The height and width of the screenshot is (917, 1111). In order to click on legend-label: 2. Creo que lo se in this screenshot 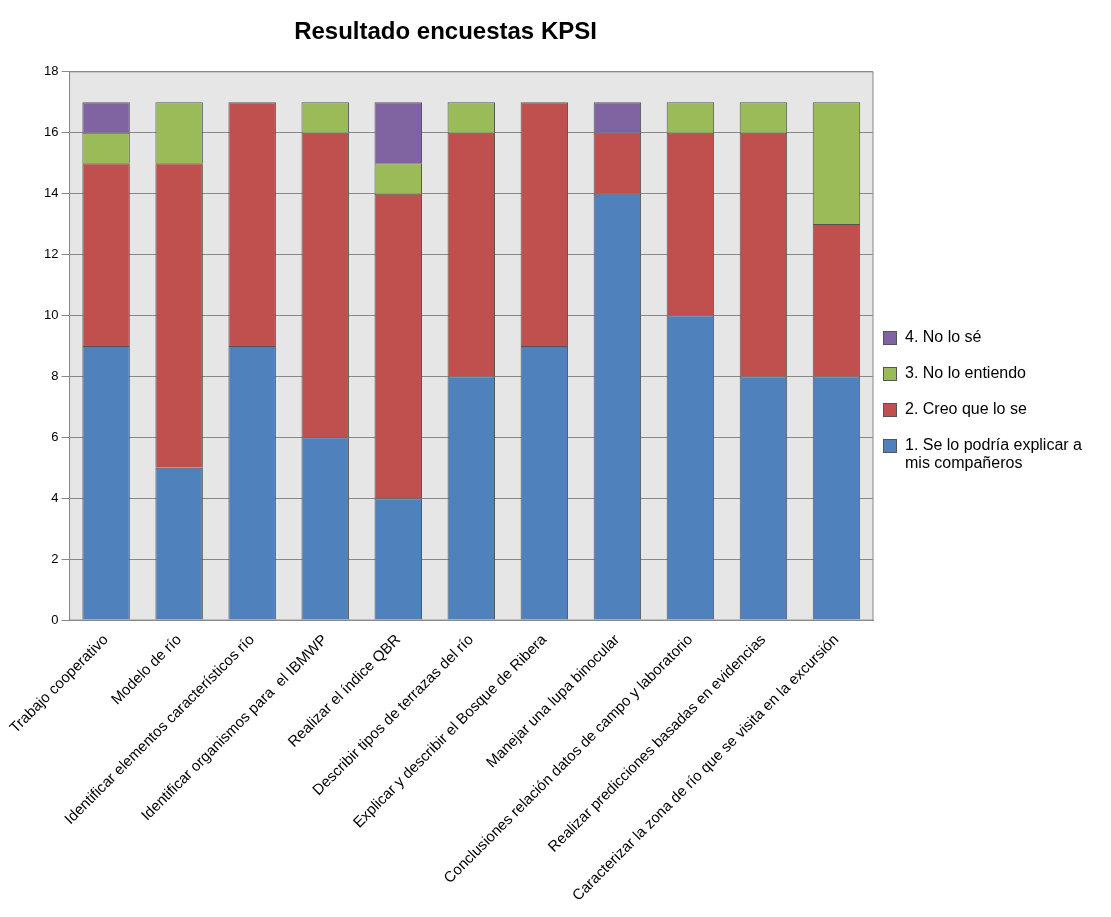, I will do `click(966, 409)`.